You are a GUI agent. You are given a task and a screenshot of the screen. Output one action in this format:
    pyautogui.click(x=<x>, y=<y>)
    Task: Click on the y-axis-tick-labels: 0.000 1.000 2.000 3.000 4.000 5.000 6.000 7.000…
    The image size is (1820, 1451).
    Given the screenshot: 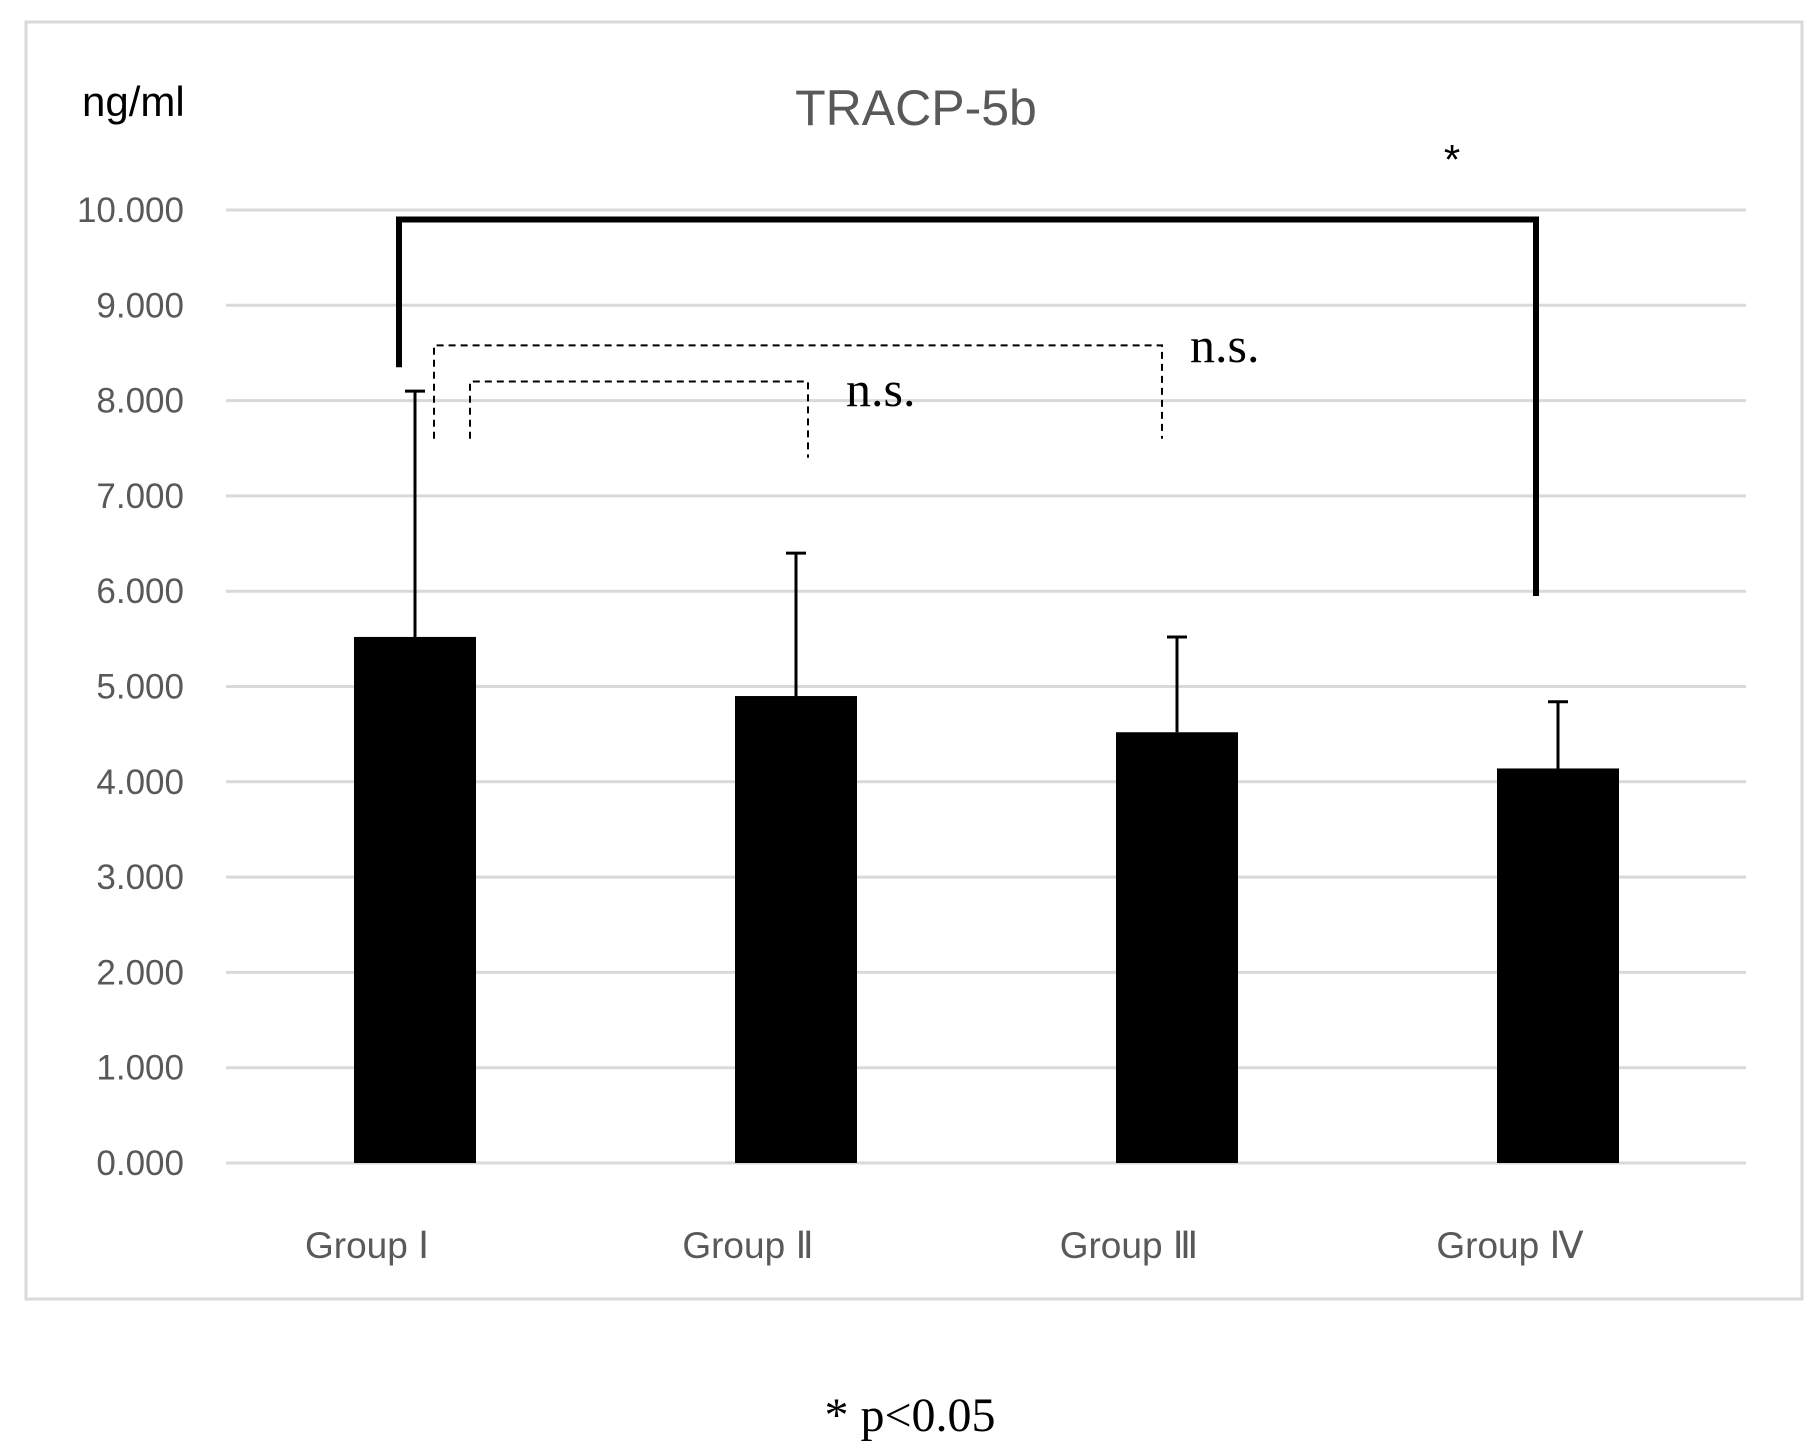 What is the action you would take?
    pyautogui.click(x=130, y=687)
    